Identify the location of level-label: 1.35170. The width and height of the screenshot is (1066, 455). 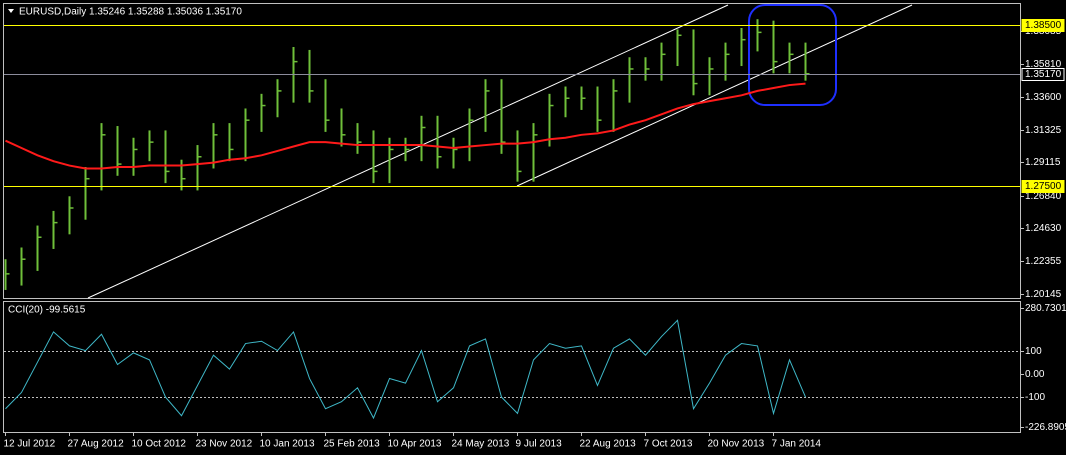
(1043, 74).